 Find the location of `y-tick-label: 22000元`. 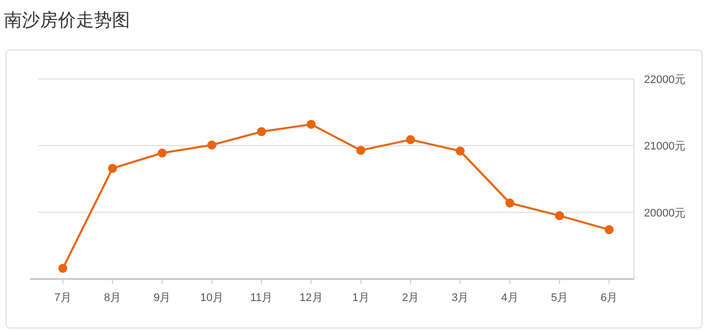

y-tick-label: 22000元 is located at coordinates (665, 80).